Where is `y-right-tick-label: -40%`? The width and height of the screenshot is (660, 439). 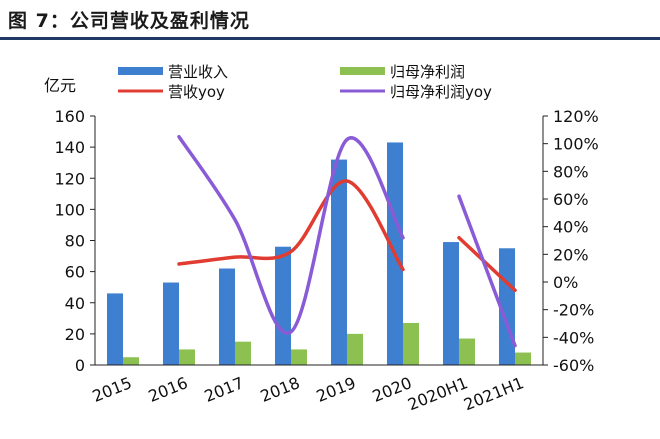 y-right-tick-label: -40% is located at coordinates (573, 337).